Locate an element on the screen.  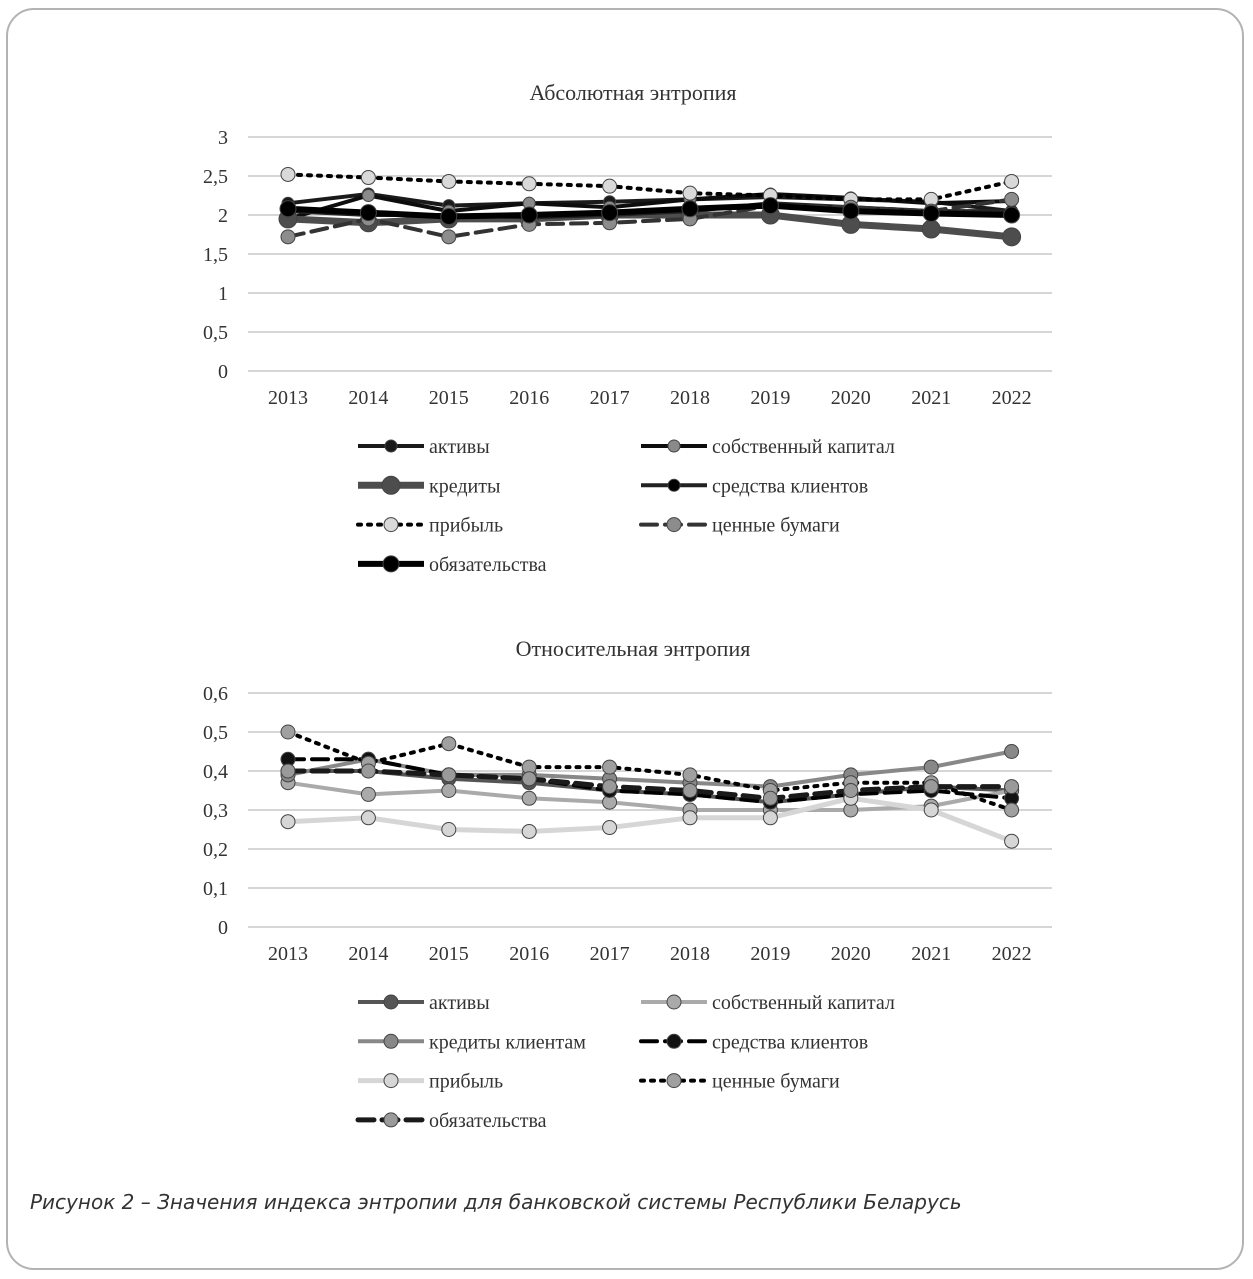
chart-title: Относительная энтропия is located at coordinates (633, 648).